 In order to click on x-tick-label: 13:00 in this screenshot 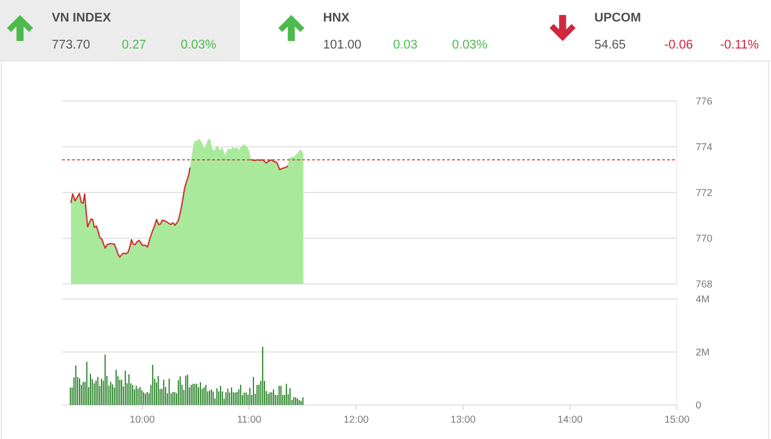, I will do `click(463, 419)`.